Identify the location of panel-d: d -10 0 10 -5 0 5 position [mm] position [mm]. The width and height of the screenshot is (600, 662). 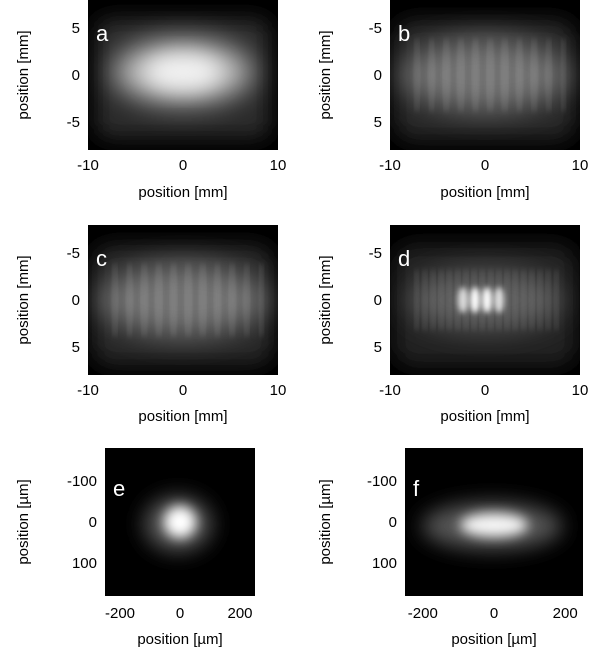
(452, 325).